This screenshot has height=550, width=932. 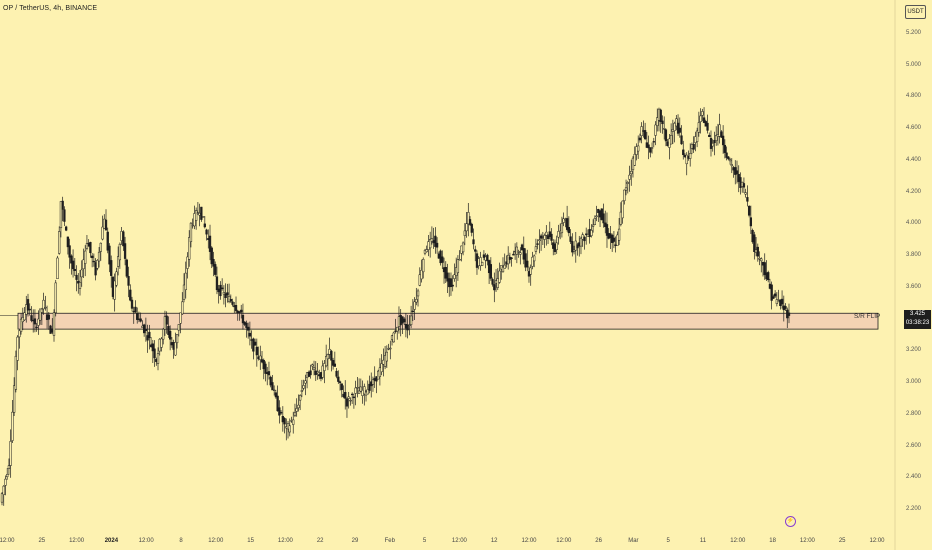 I want to click on time-tick-label: 2024, so click(x=111, y=541).